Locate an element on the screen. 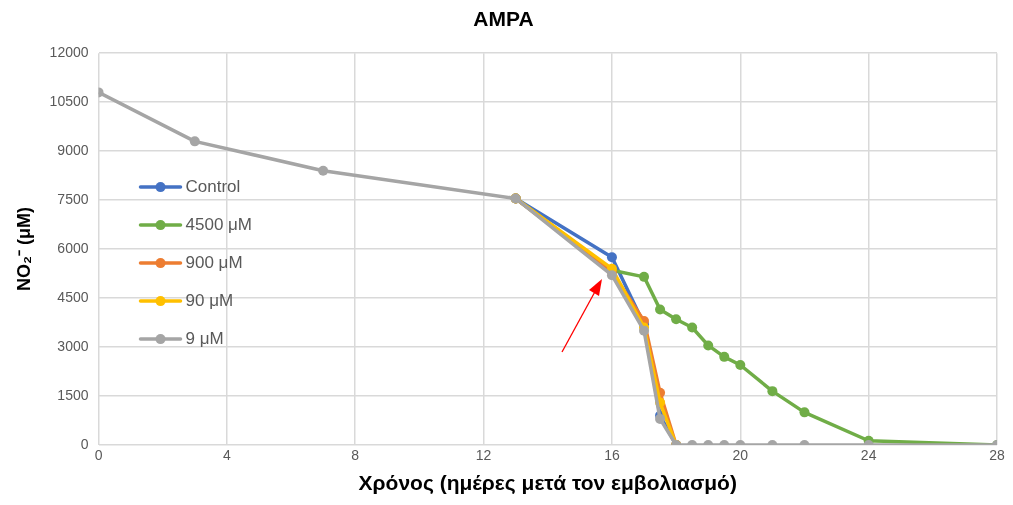 This screenshot has width=1013, height=505. legend-label: 90 μM is located at coordinates (209, 300).